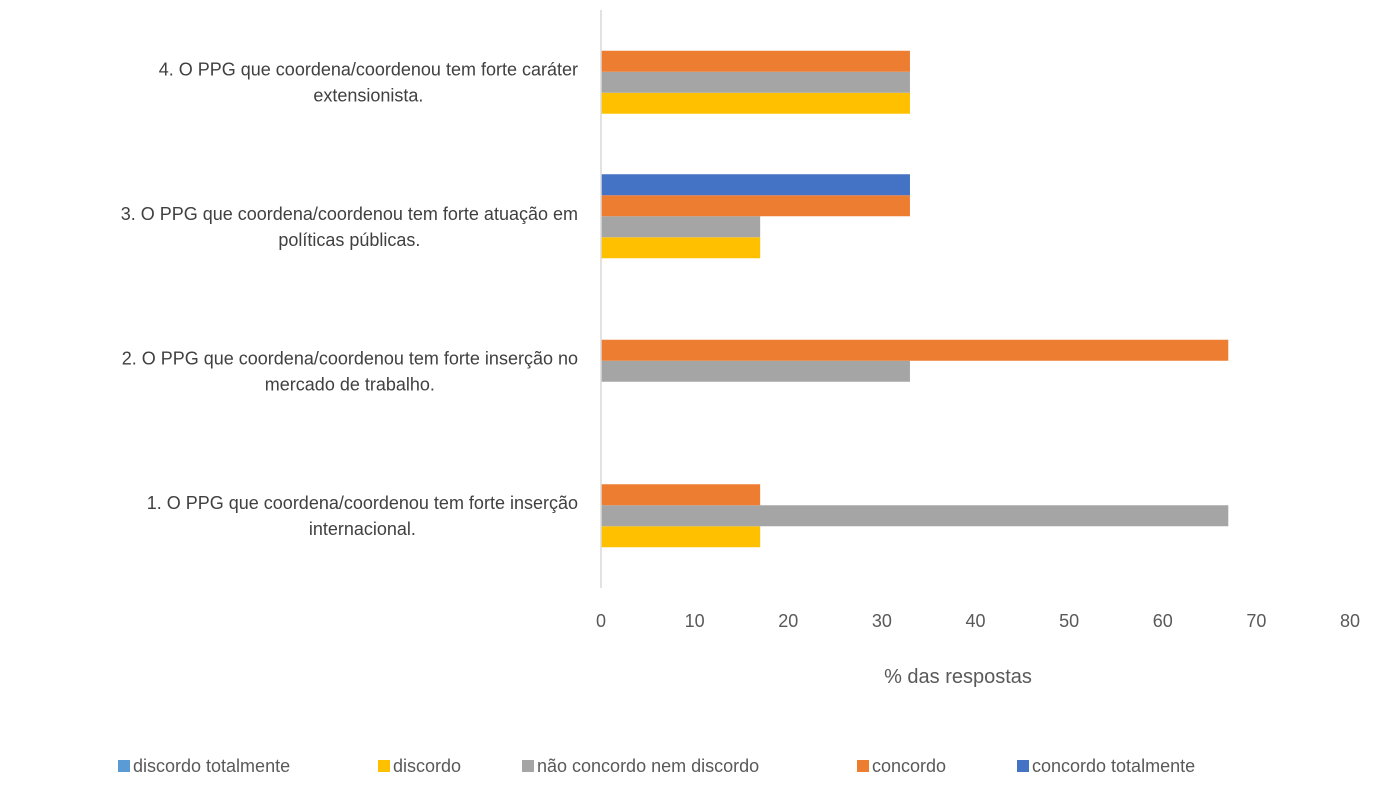 The height and width of the screenshot is (785, 1397). Describe the element at coordinates (601, 621) in the screenshot. I see `x-tick-label: 0` at that location.